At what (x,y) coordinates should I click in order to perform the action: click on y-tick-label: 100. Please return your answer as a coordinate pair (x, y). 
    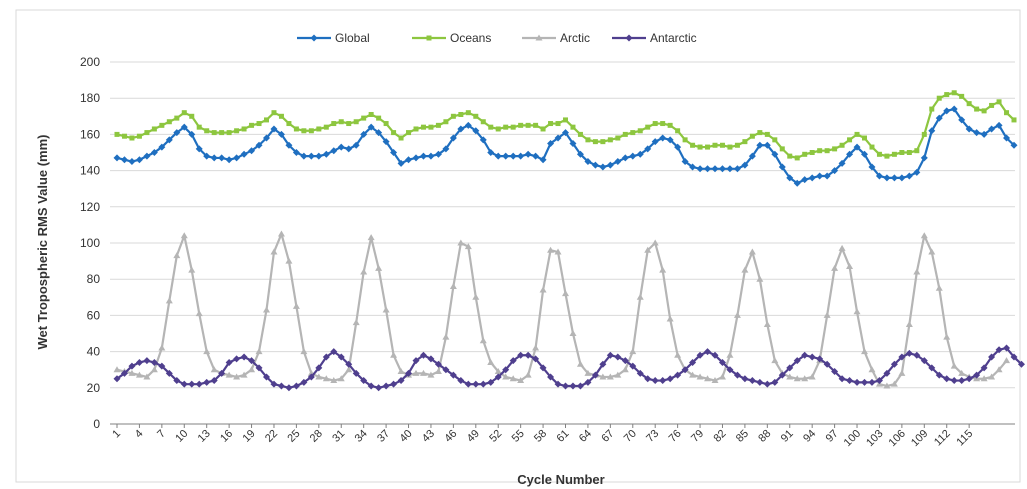
    Looking at the image, I should click on (90, 243).